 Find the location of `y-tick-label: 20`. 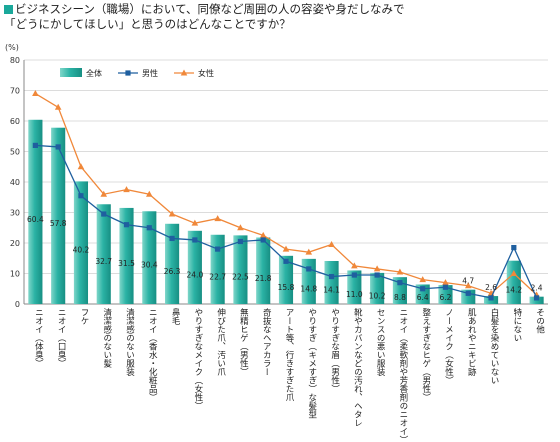

y-tick-label: 20 is located at coordinates (15, 243).